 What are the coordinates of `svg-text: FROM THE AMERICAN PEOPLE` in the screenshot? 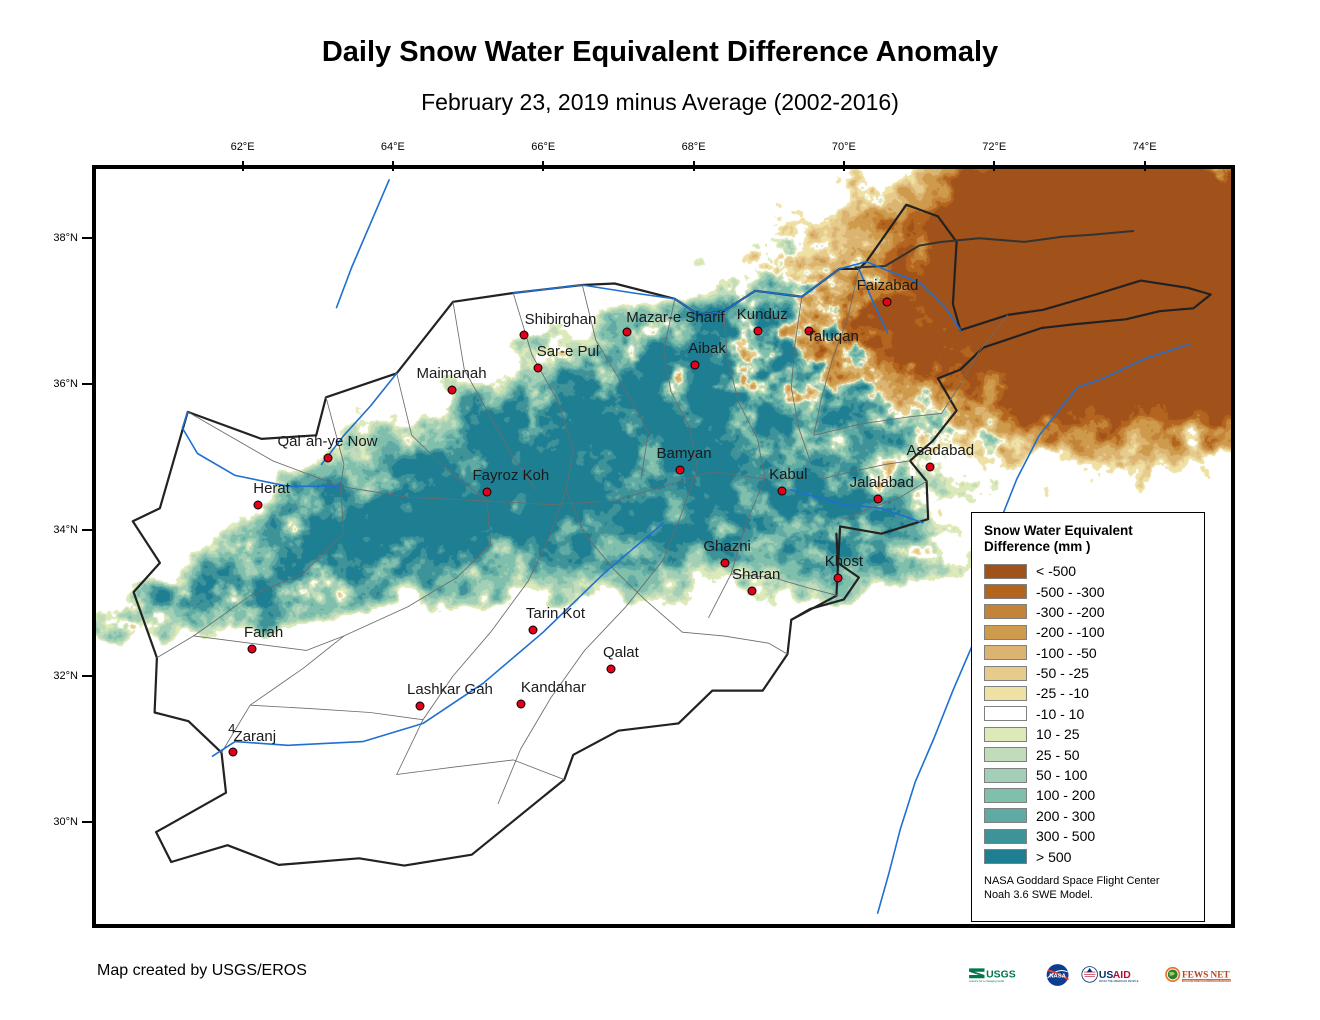 It's located at (1119, 981).